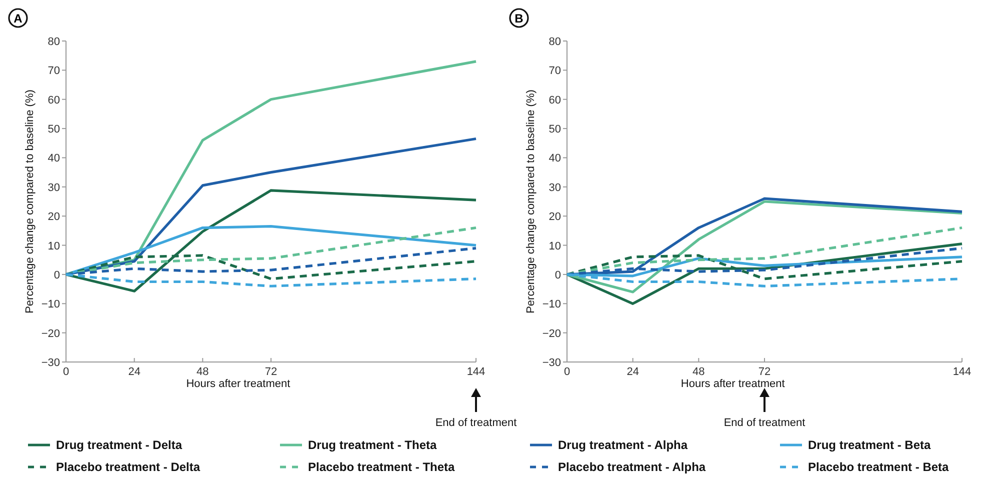  I want to click on legend-label: Drug treatment - Delta, so click(119, 445).